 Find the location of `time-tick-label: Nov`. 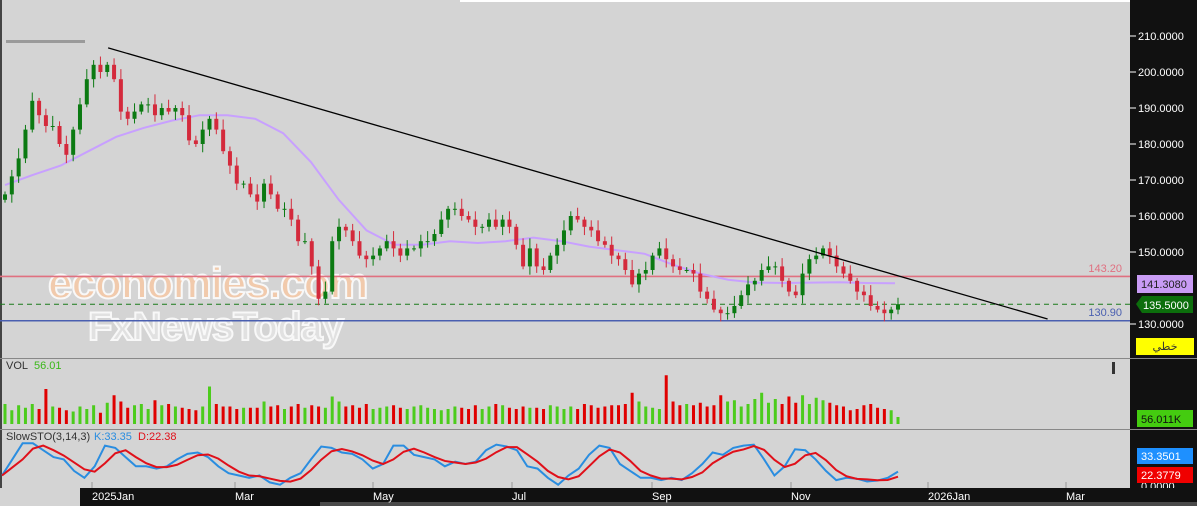

time-tick-label: Nov is located at coordinates (801, 497).